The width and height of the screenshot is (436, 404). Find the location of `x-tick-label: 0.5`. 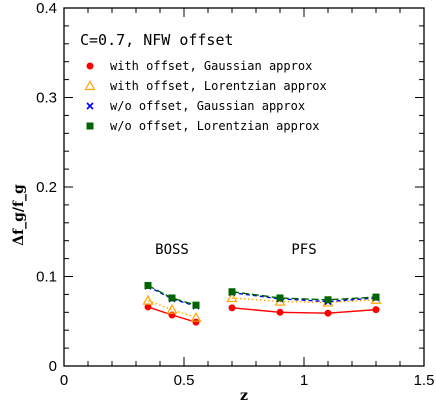

x-tick-label: 0.5 is located at coordinates (184, 380).